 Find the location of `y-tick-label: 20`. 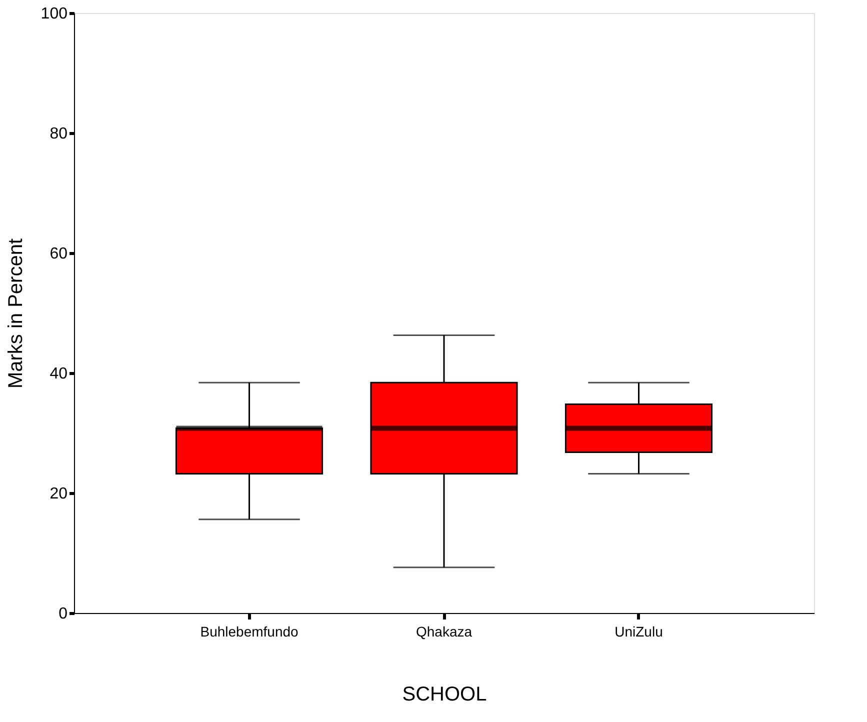

y-tick-label: 20 is located at coordinates (59, 494).